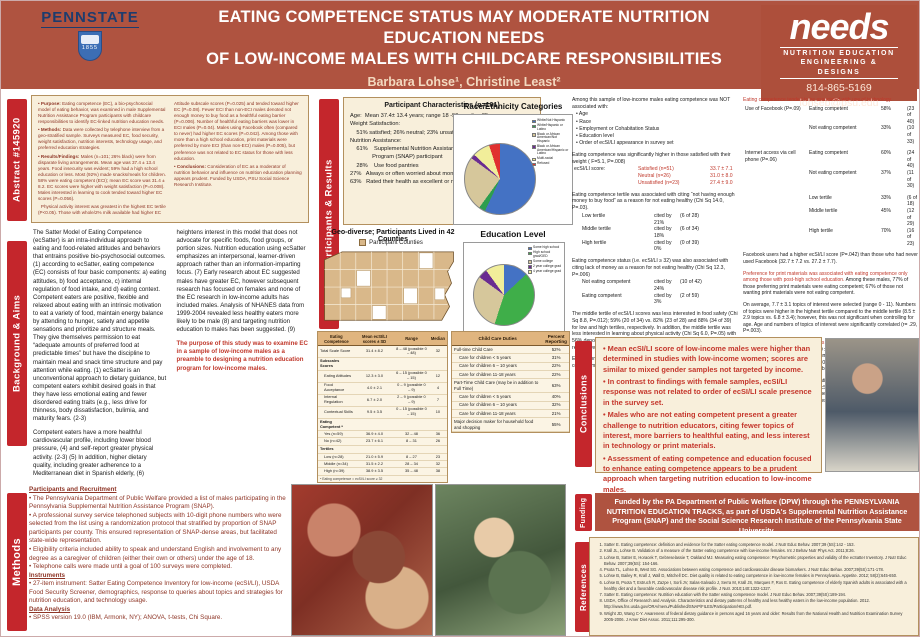 The height and width of the screenshot is (637, 920). I want to click on race-pie, so click(500, 179).